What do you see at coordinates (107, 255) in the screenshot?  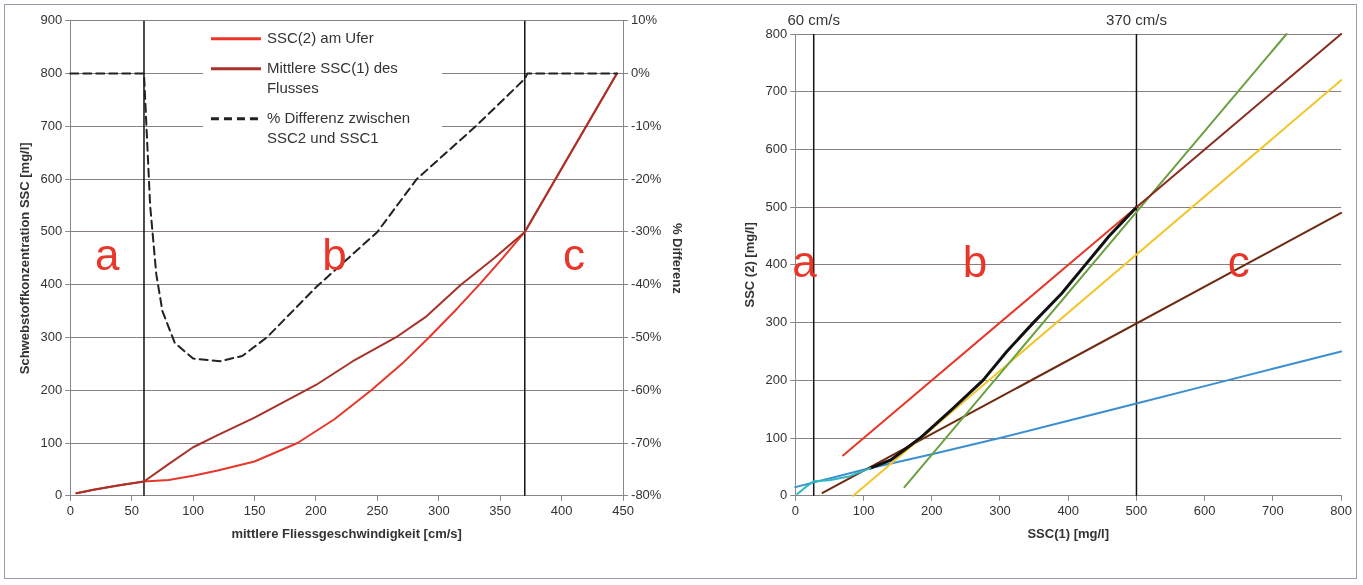 I see `annotation: a` at bounding box center [107, 255].